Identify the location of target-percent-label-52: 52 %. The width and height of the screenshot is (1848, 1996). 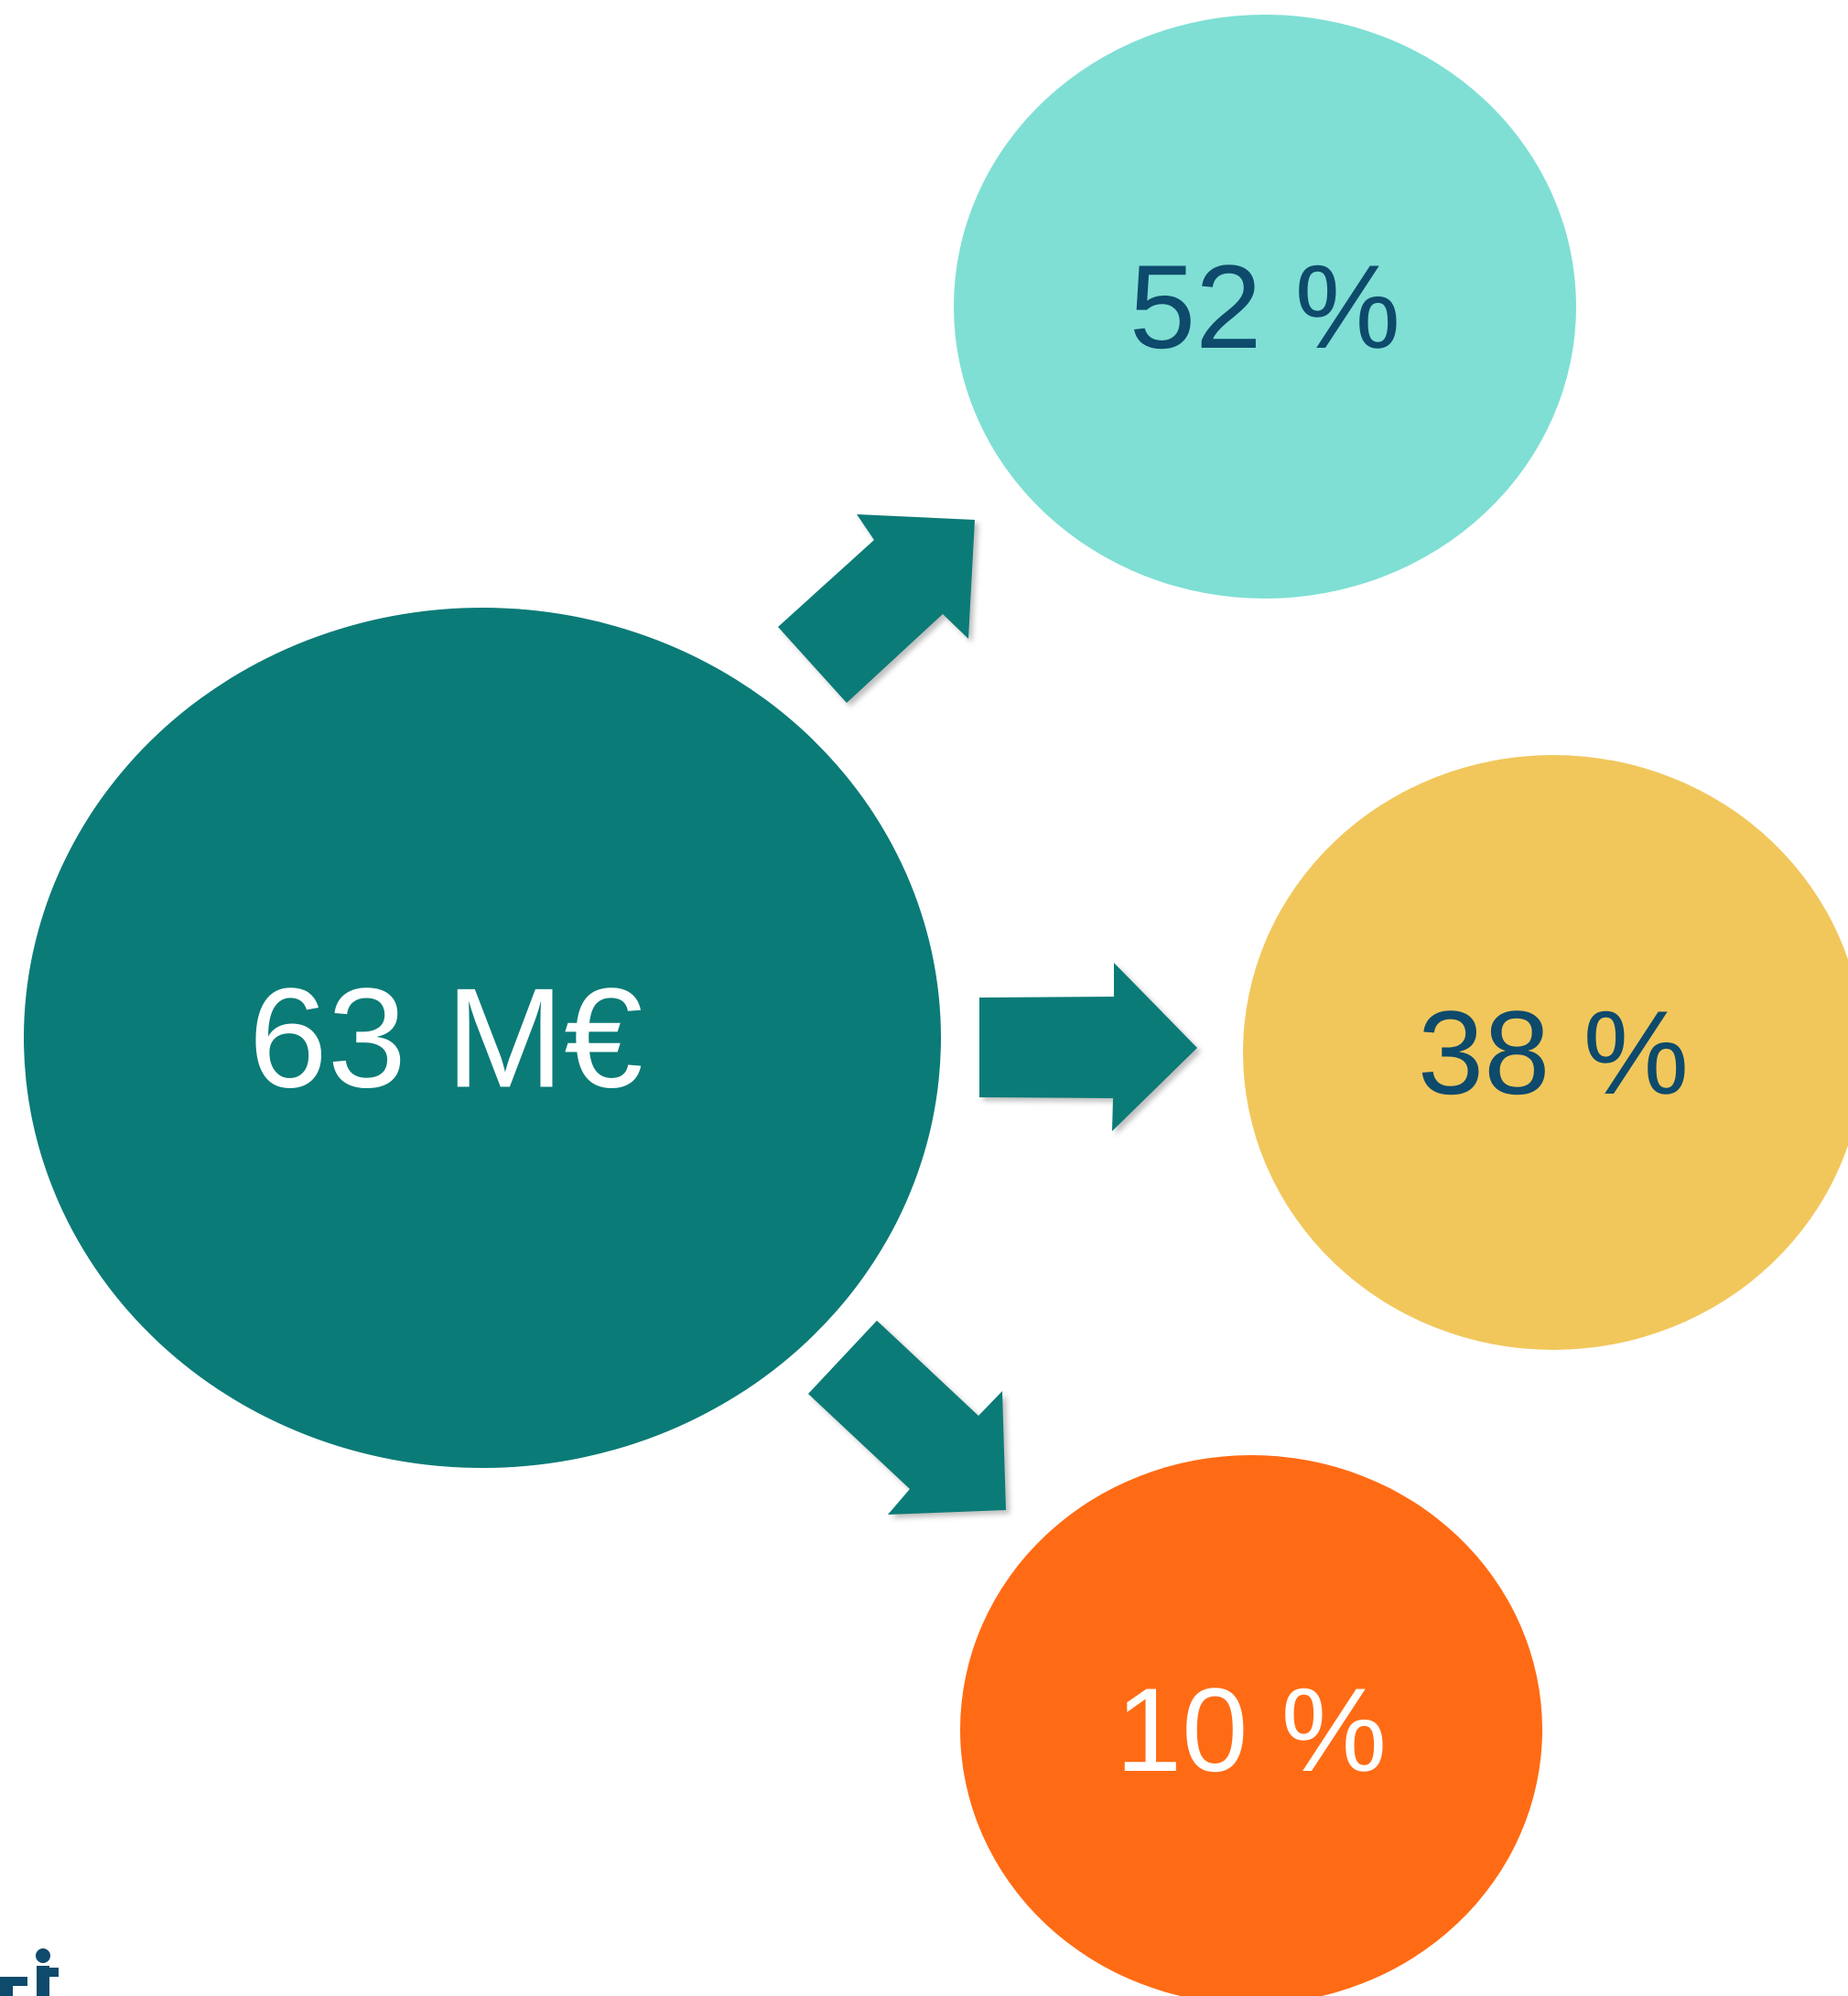
(1264, 306).